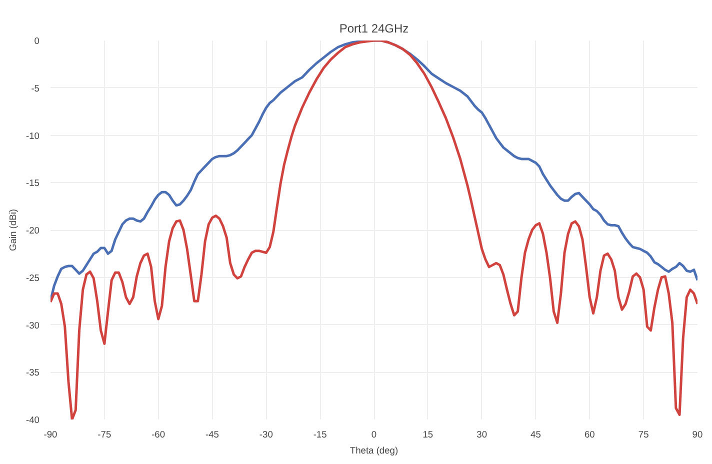 Image resolution: width=712 pixels, height=464 pixels. I want to click on x-tick-label: 90, so click(697, 435).